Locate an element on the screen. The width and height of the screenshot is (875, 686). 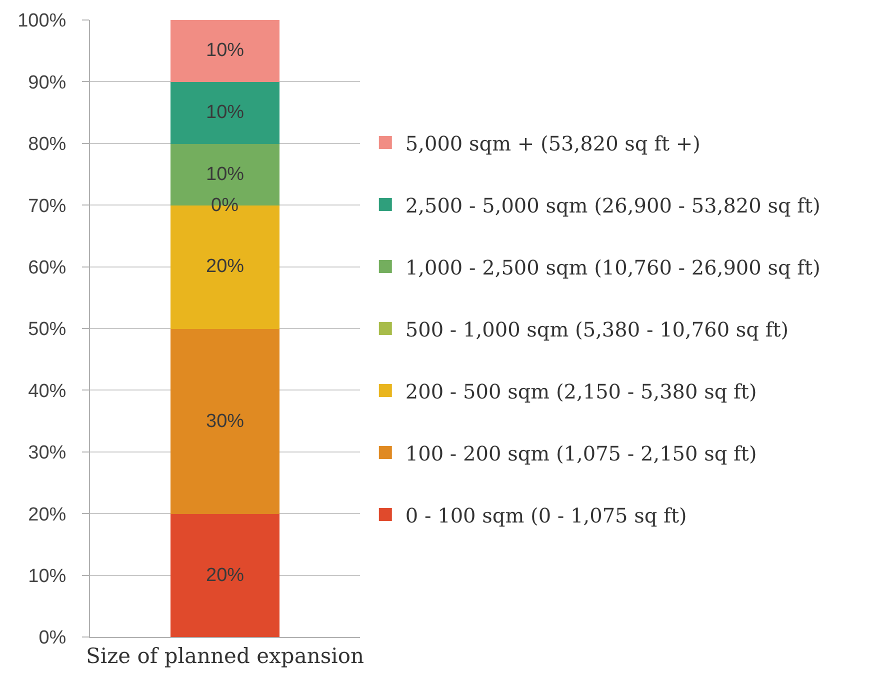
y-tick-label: 80% is located at coordinates (47, 145).